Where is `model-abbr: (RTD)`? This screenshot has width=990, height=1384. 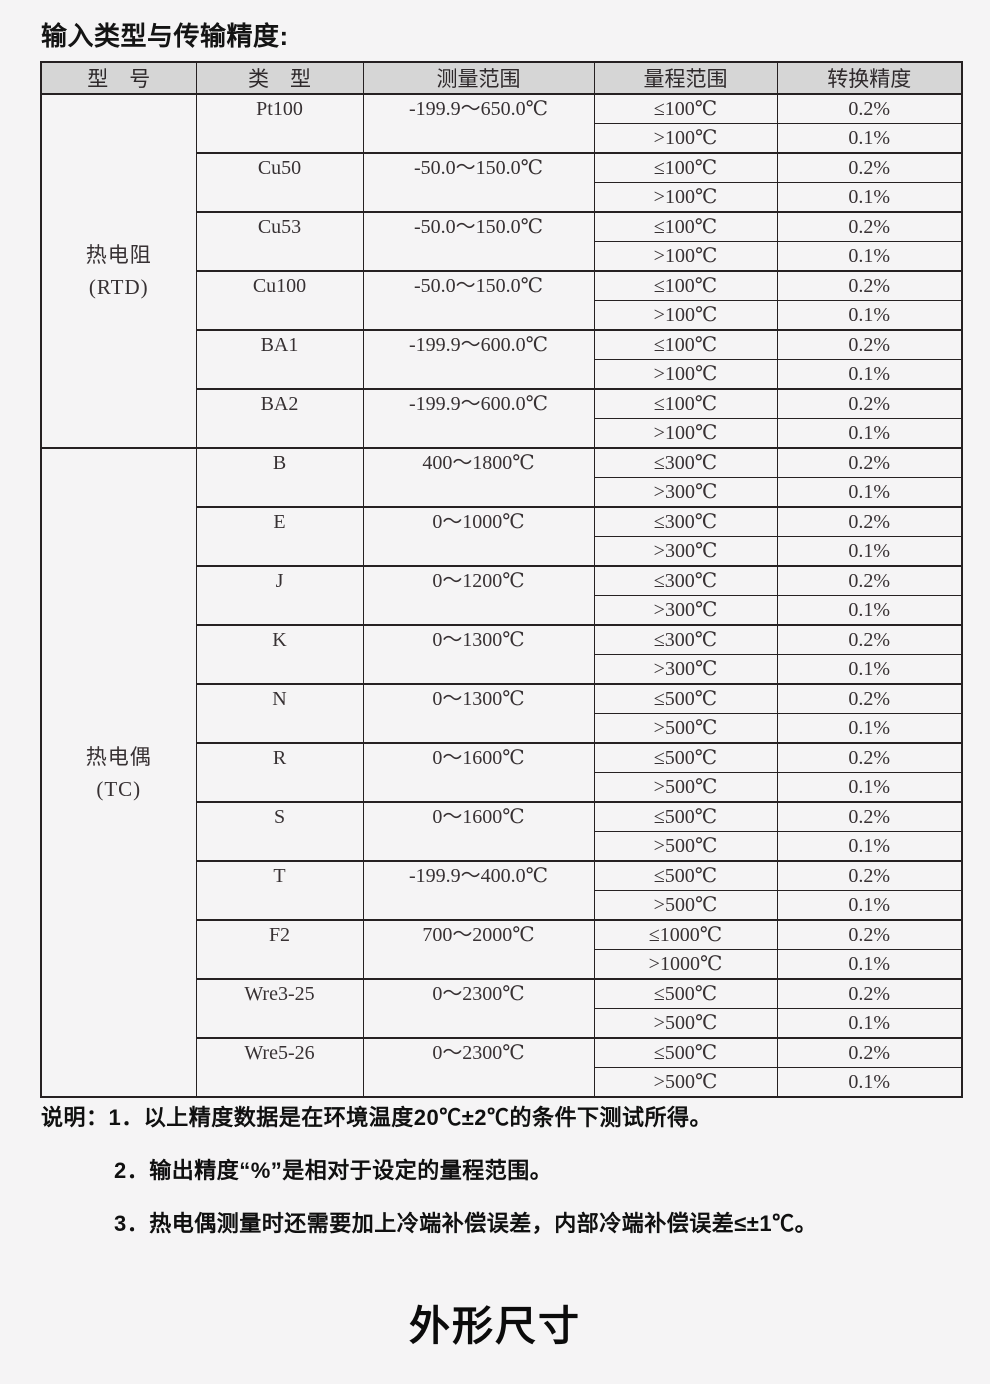 model-abbr: (RTD) is located at coordinates (118, 287).